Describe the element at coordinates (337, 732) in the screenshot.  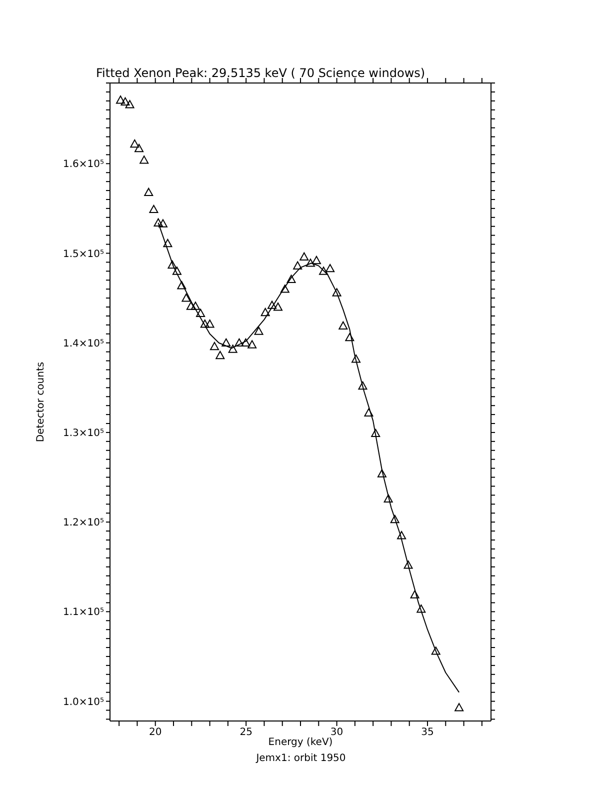
I see `x-tick-label: 30` at that location.